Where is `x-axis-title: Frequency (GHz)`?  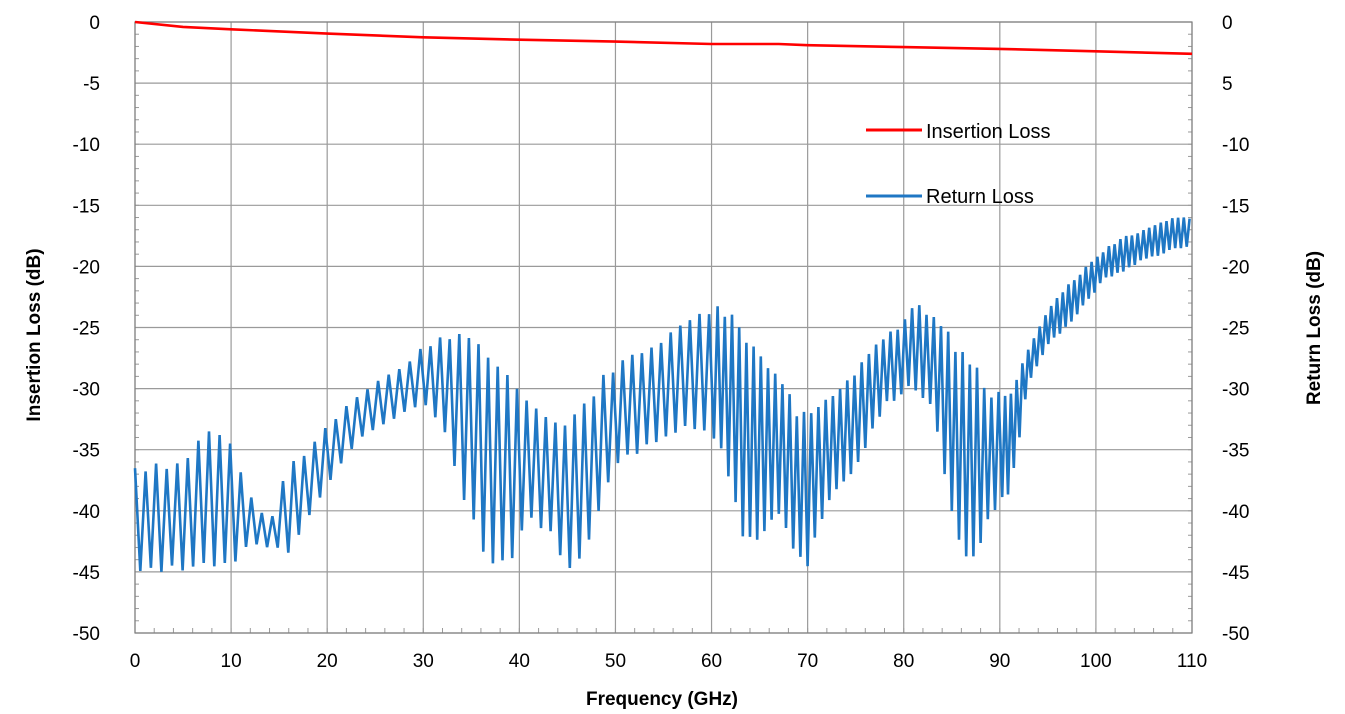 x-axis-title: Frequency (GHz) is located at coordinates (662, 699).